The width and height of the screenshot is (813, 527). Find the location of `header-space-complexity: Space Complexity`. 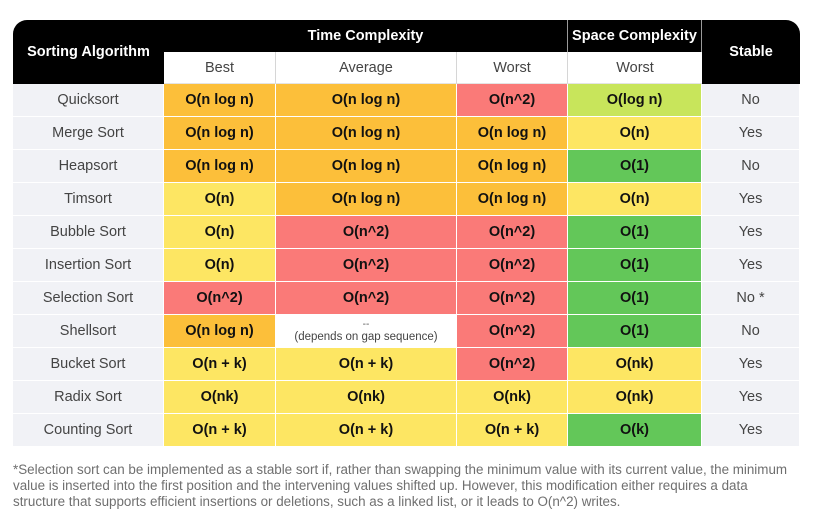

header-space-complexity: Space Complexity is located at coordinates (635, 36).